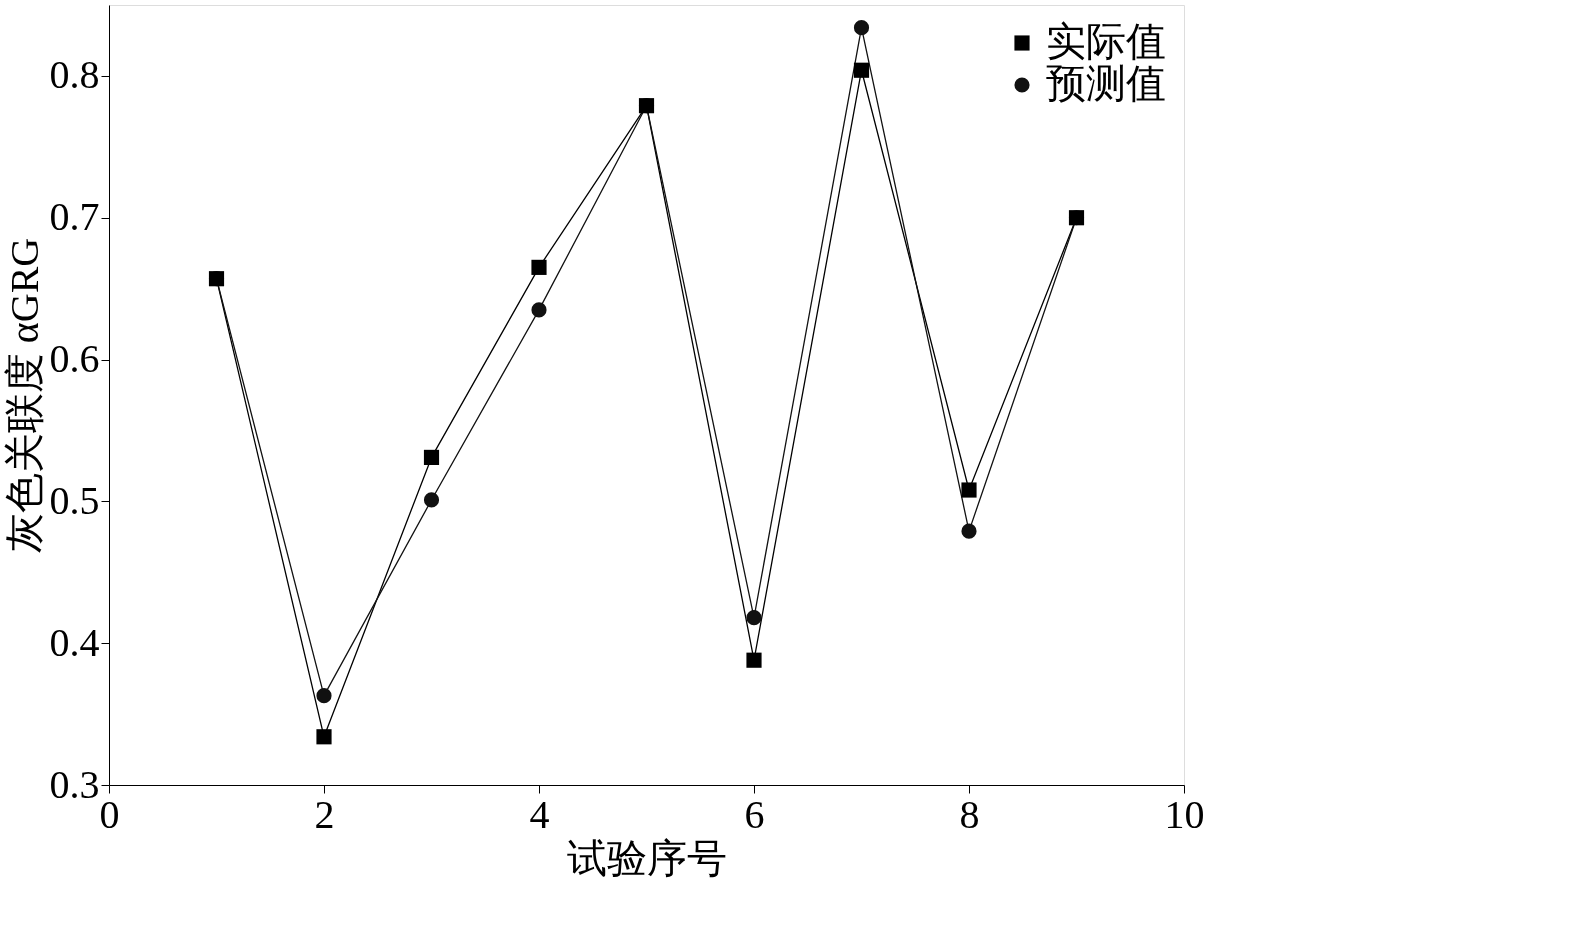  What do you see at coordinates (74, 784) in the screenshot?
I see `y-tick-label: 0.3` at bounding box center [74, 784].